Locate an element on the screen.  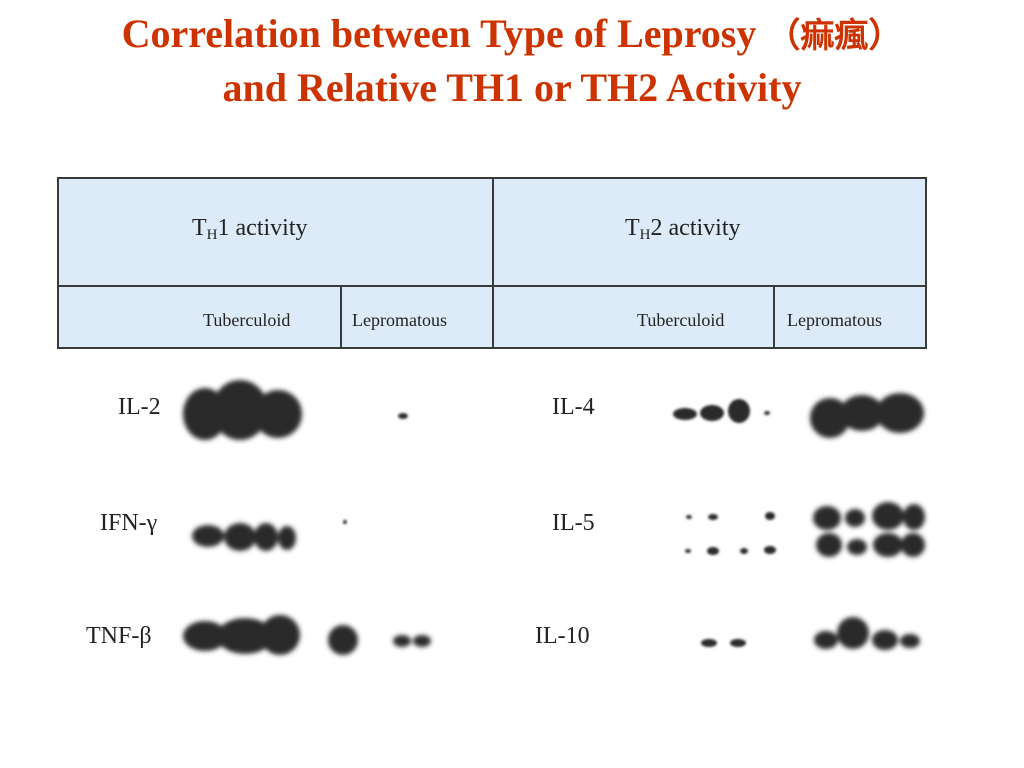
blot-ifn-gamma-lepromatous is located at coordinates (345, 522).